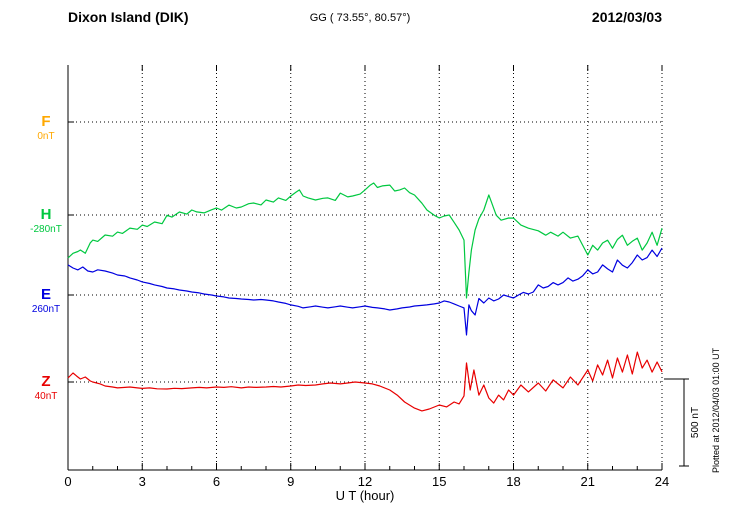 This screenshot has height=520, width=730. Describe the element at coordinates (439, 481) in the screenshot. I see `x-tick-label-15: 15` at that location.